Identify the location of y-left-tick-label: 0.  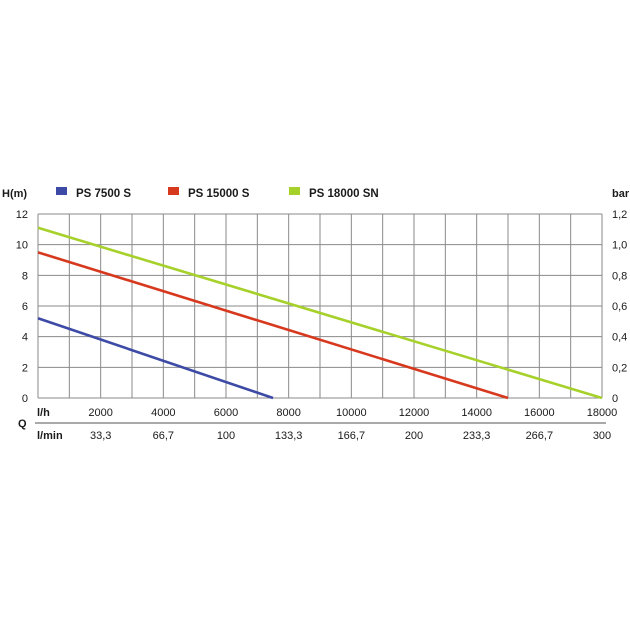
(25, 399).